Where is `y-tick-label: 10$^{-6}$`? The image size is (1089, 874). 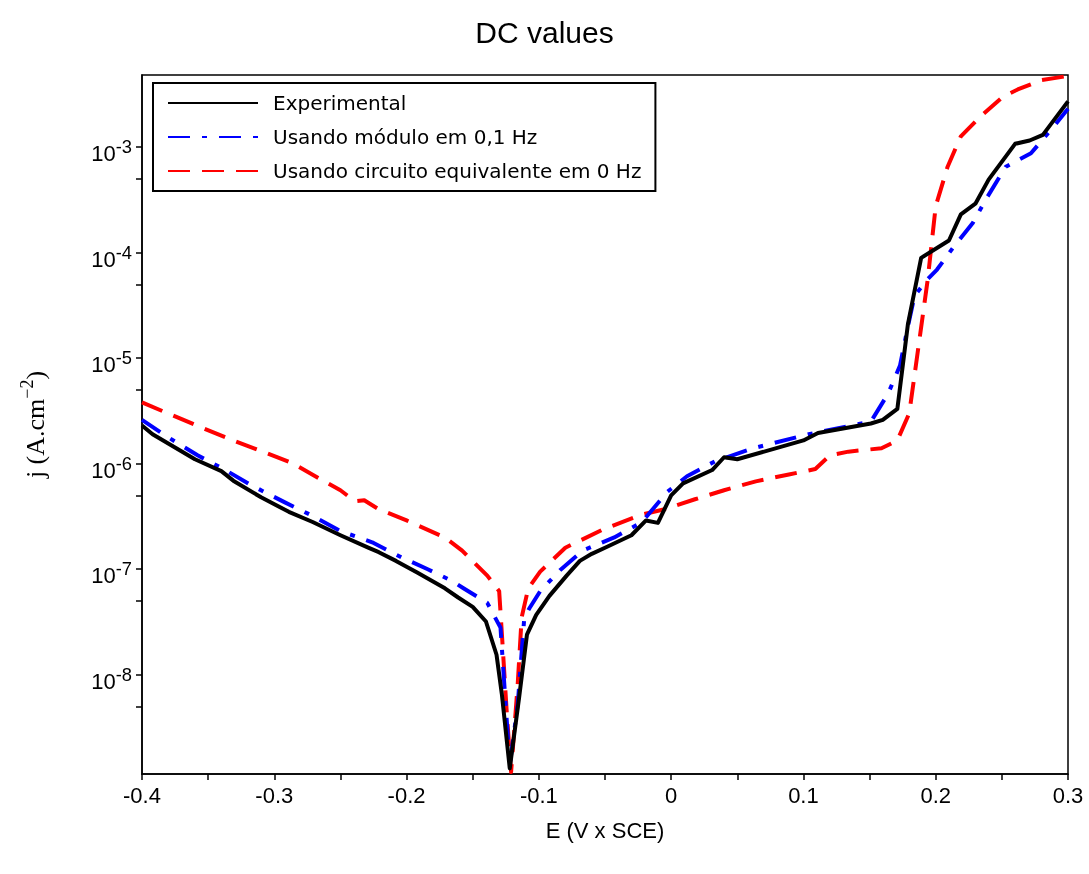 y-tick-label: 10$^{-6}$ is located at coordinates (111, 468).